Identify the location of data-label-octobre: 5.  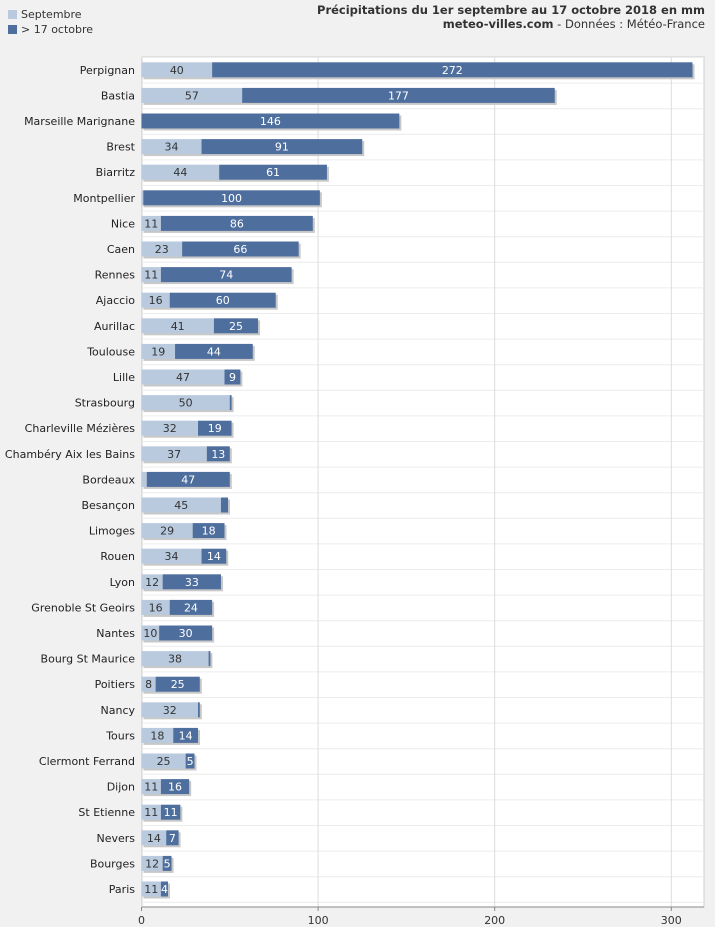
(167, 863).